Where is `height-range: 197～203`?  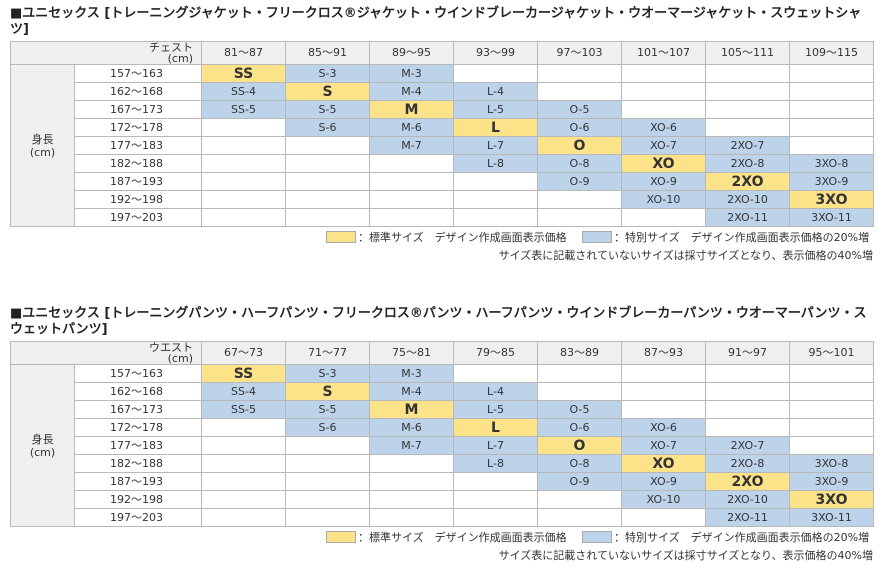
height-range: 197～203 is located at coordinates (138, 517).